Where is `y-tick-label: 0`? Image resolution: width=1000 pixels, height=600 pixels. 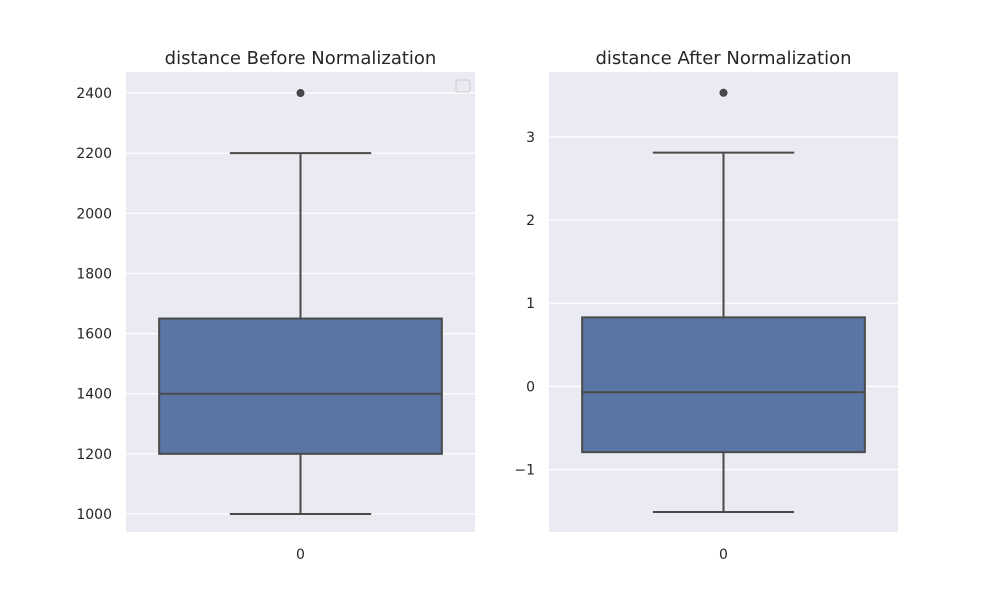
y-tick-label: 0 is located at coordinates (530, 387).